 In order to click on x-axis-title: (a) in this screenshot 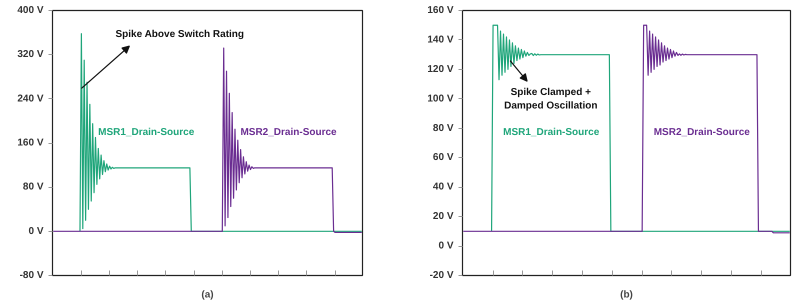, I will do `click(207, 295)`.